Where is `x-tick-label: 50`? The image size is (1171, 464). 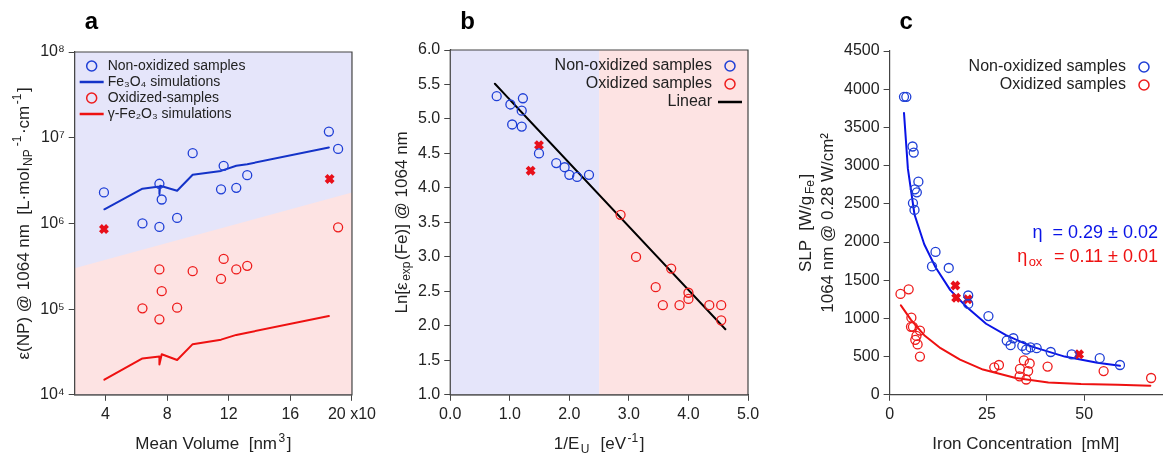
x-tick-label: 50 is located at coordinates (1084, 413).